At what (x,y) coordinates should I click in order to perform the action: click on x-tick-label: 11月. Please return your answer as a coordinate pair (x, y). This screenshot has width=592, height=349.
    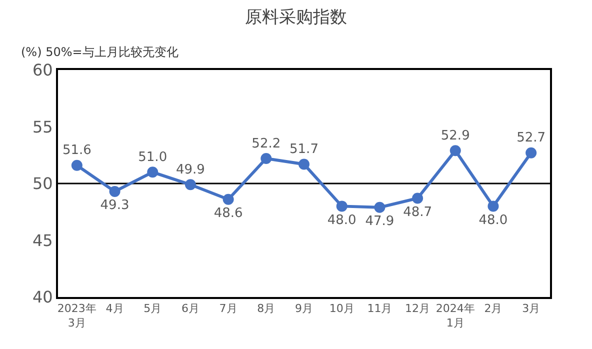
    Looking at the image, I should click on (379, 309).